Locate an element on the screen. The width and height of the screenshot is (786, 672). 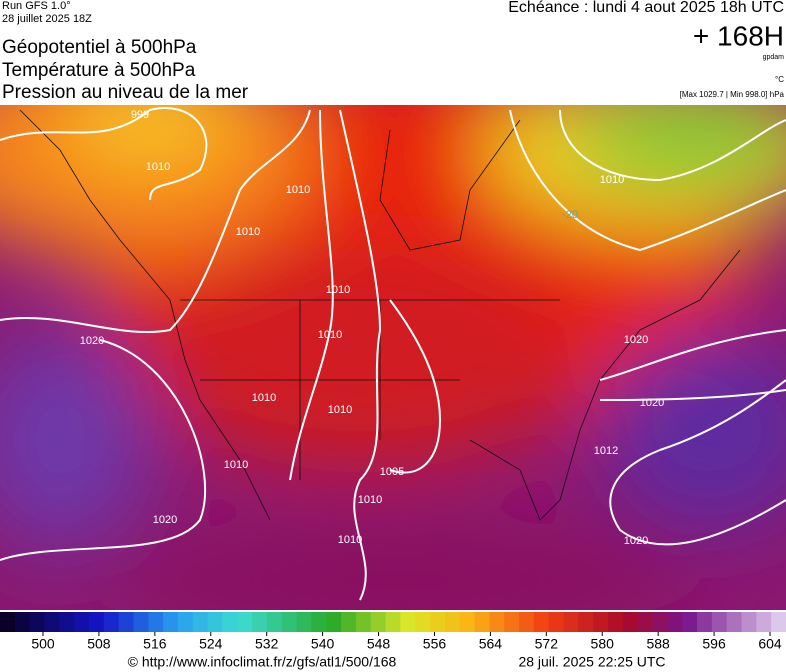
isobar-label: 999 is located at coordinates (140, 115).